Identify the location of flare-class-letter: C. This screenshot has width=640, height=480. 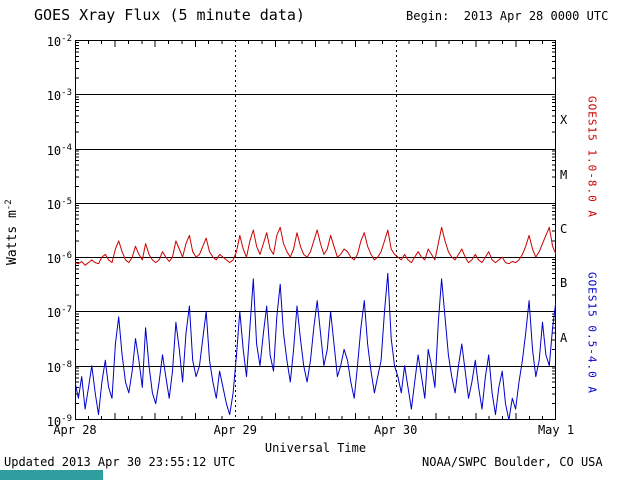
(564, 229).